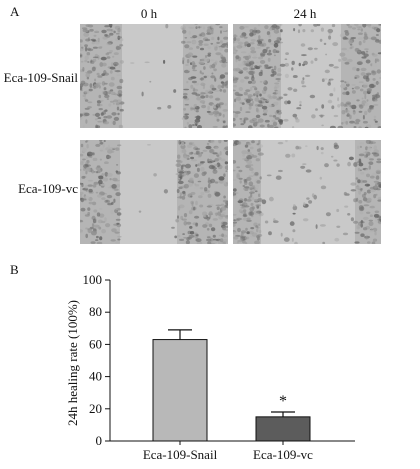 The image size is (420, 469). I want to click on y-tick-label: 60, so click(95, 343).